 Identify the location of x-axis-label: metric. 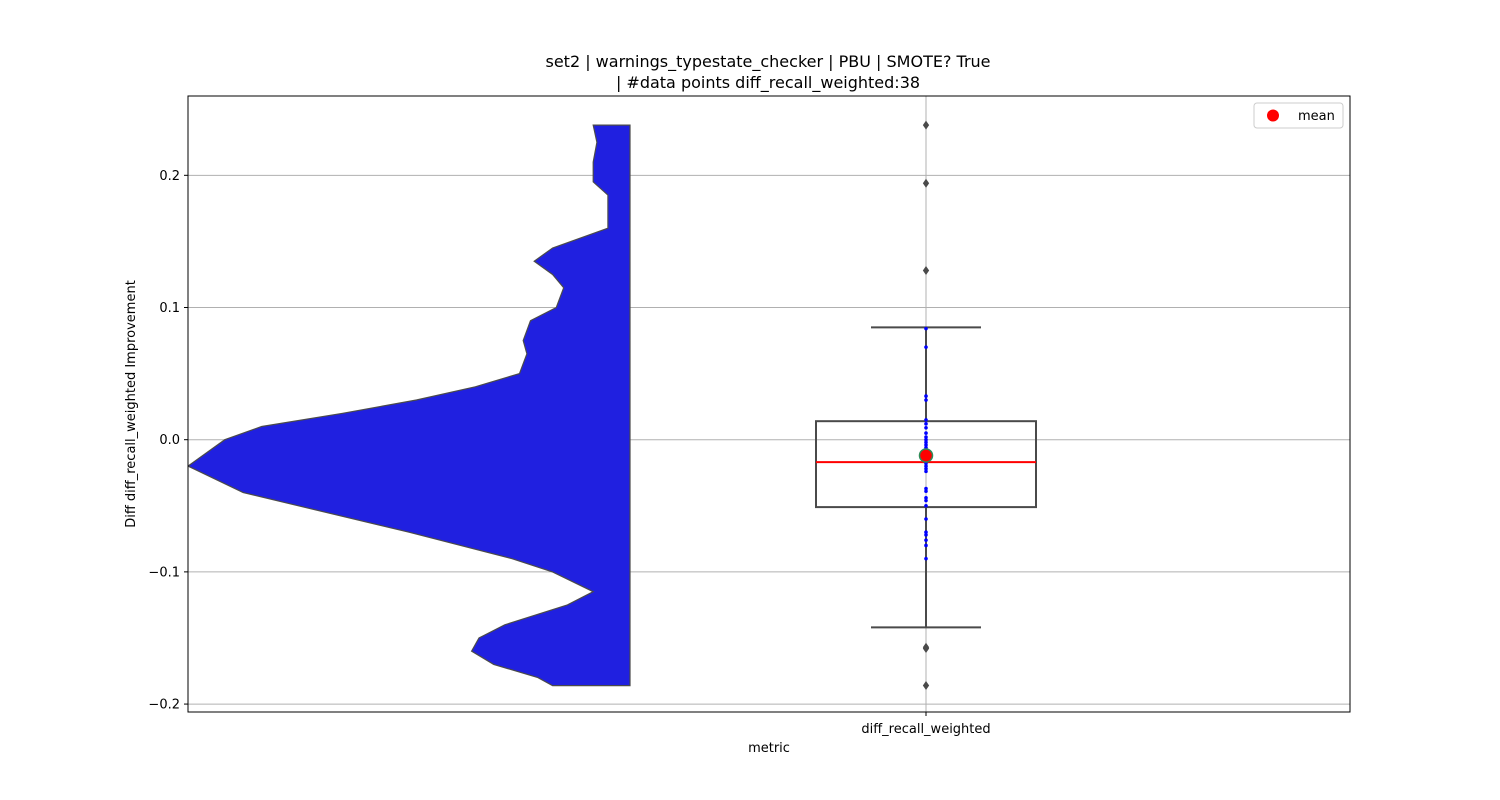
(769, 748).